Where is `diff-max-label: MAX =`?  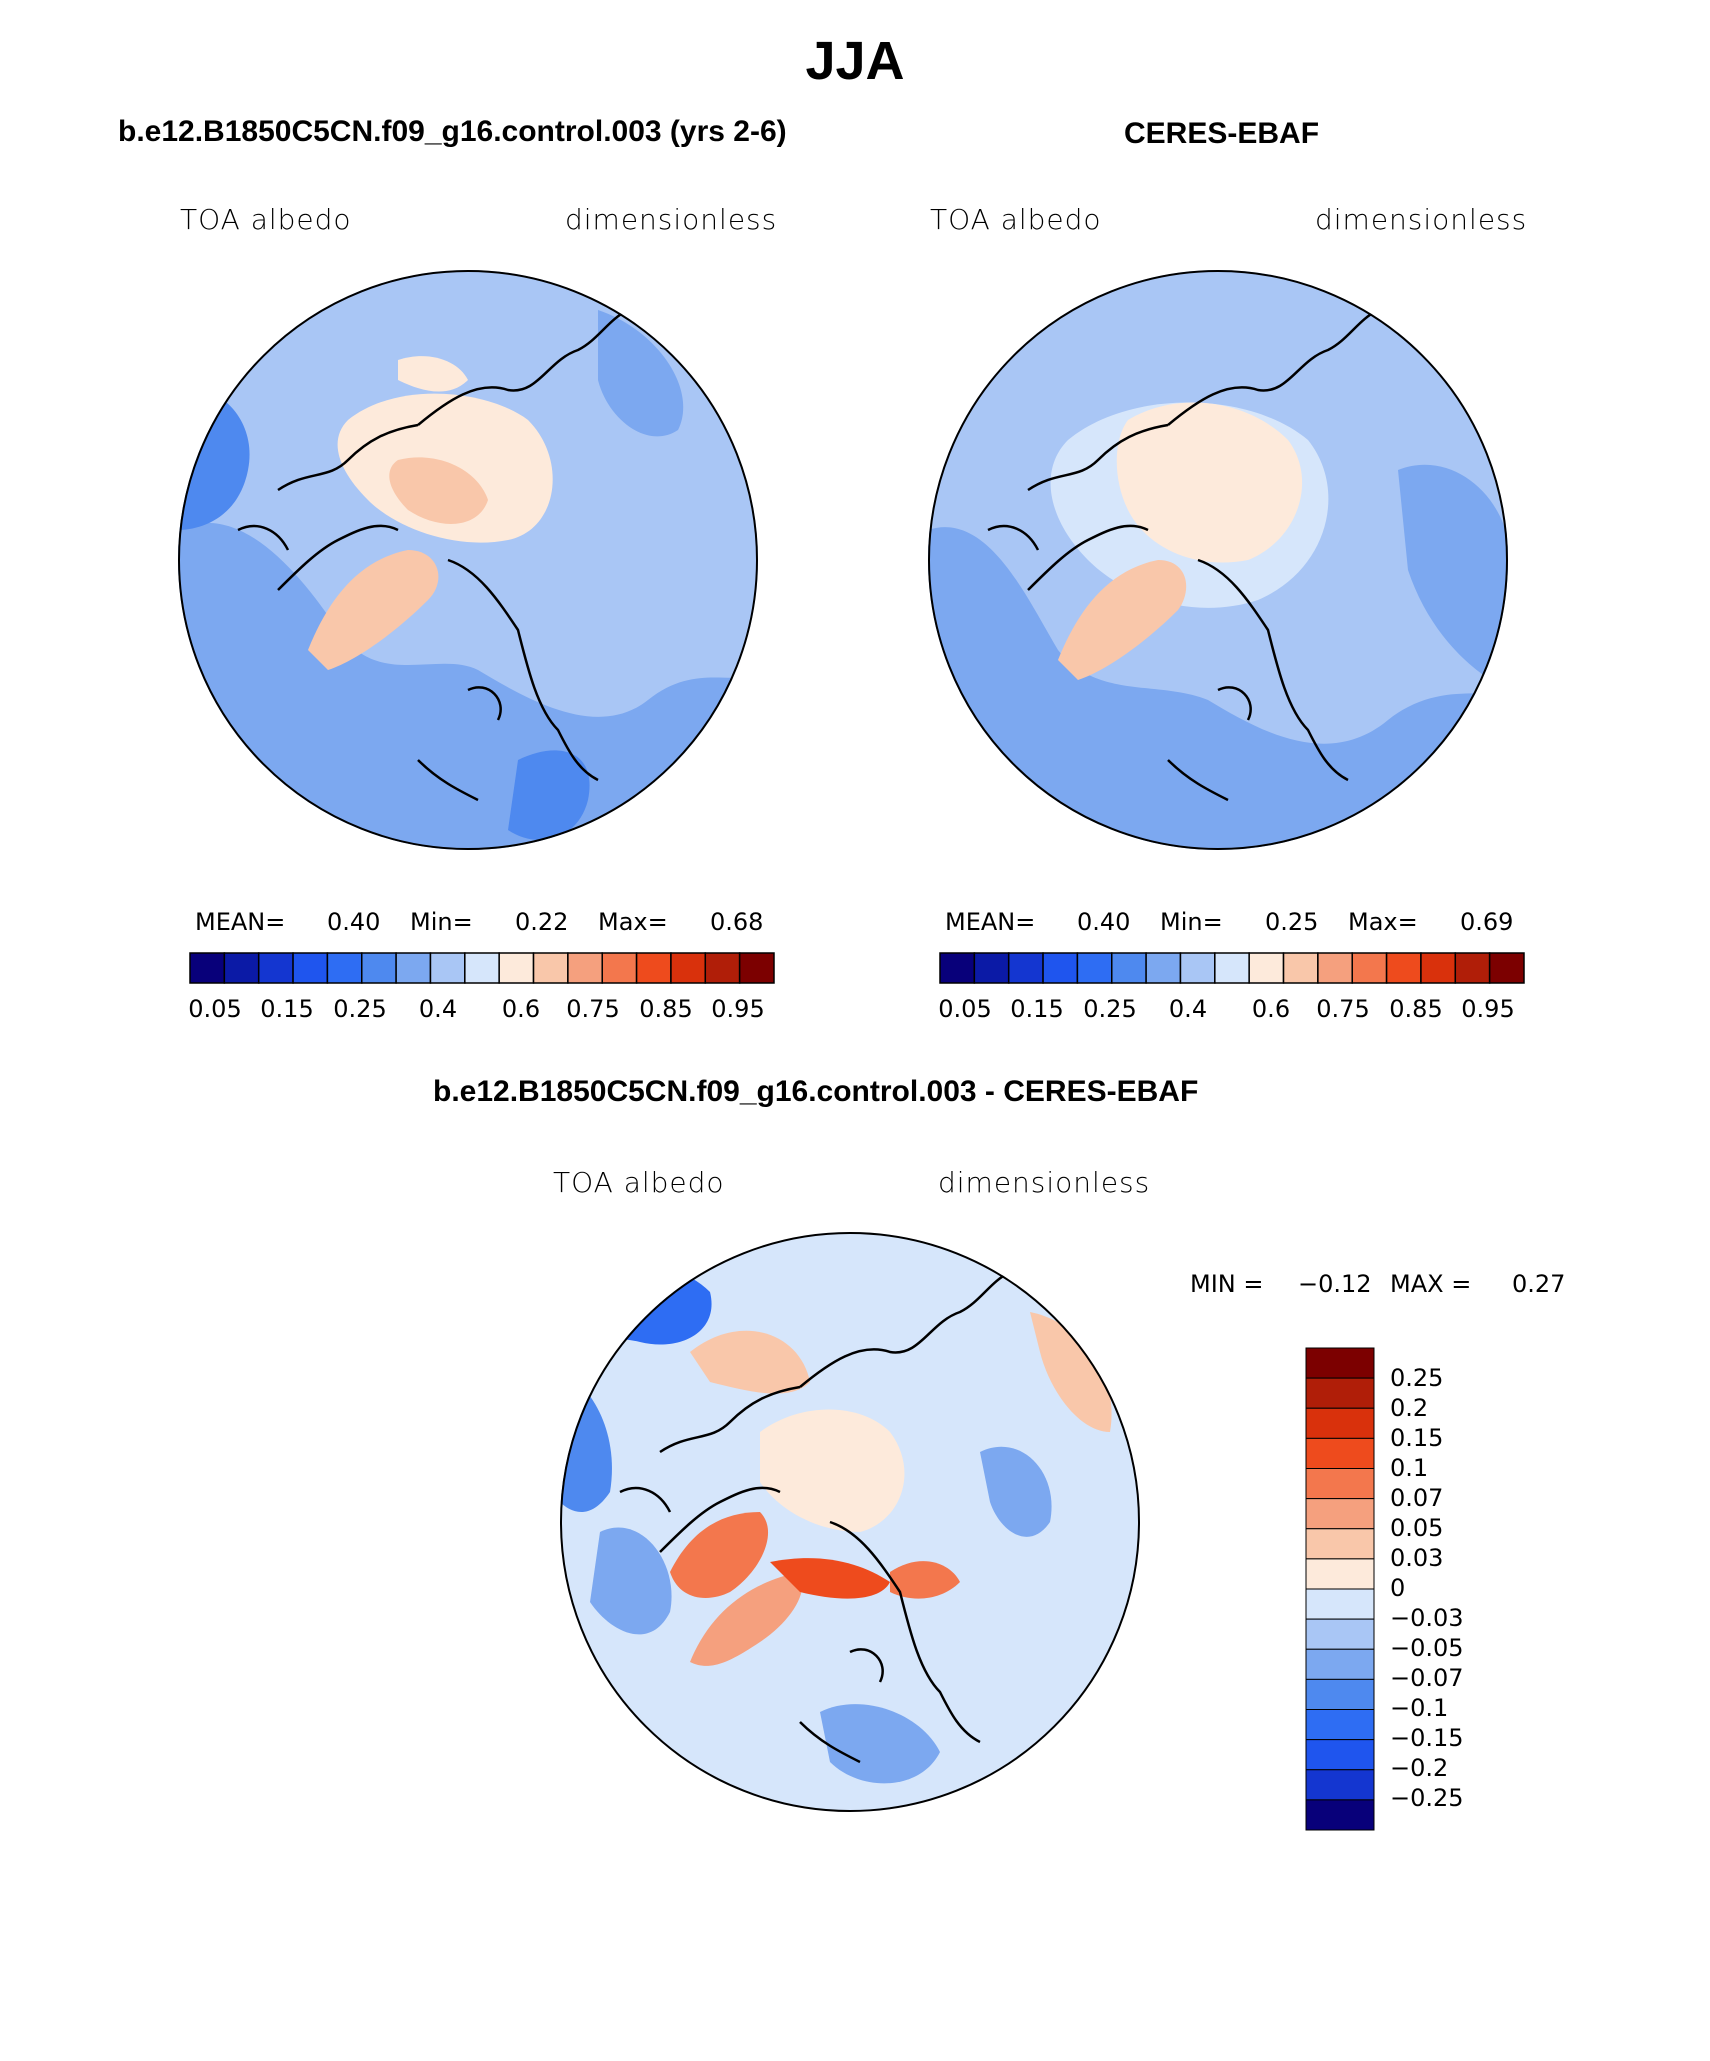 diff-max-label: MAX = is located at coordinates (1431, 1284).